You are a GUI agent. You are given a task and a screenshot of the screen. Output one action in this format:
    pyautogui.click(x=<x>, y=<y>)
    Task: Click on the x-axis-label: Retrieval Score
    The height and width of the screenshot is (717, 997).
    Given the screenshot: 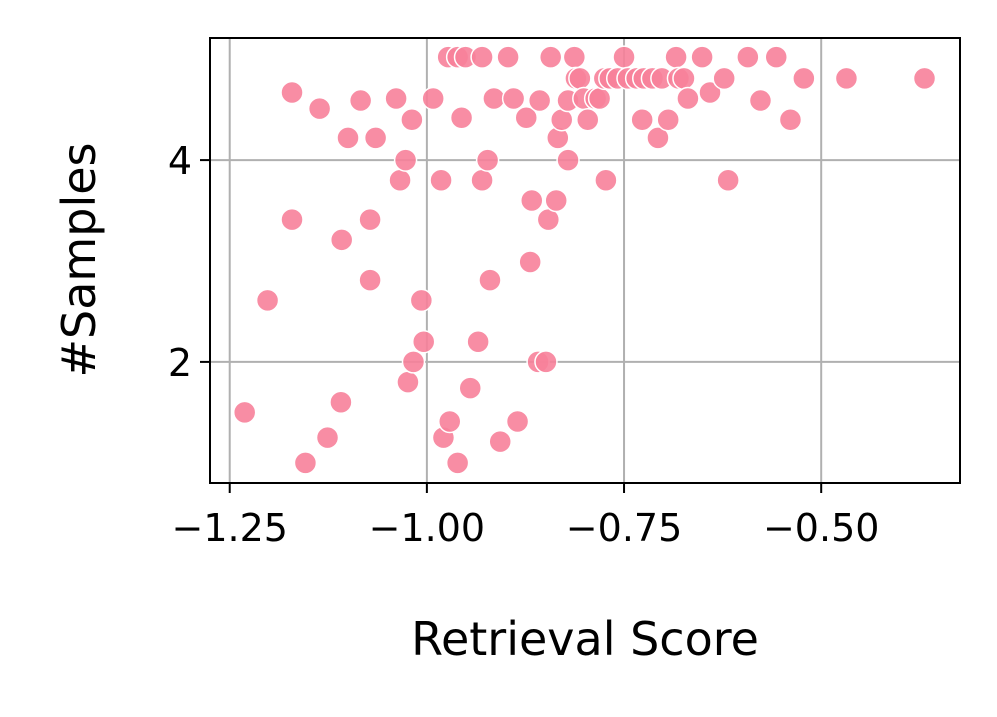 What is the action you would take?
    pyautogui.click(x=585, y=639)
    